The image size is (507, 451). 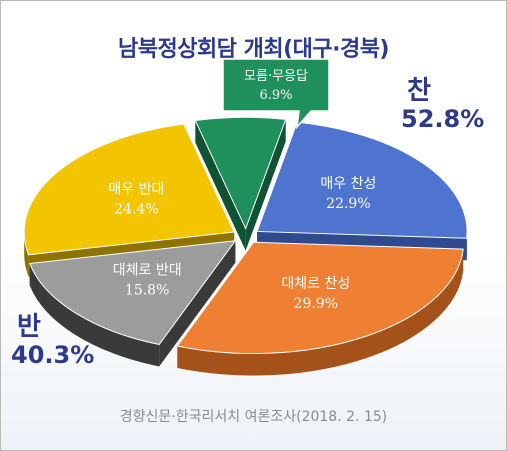 I want to click on oppose-summary: 반 40.3%, so click(x=52, y=341).